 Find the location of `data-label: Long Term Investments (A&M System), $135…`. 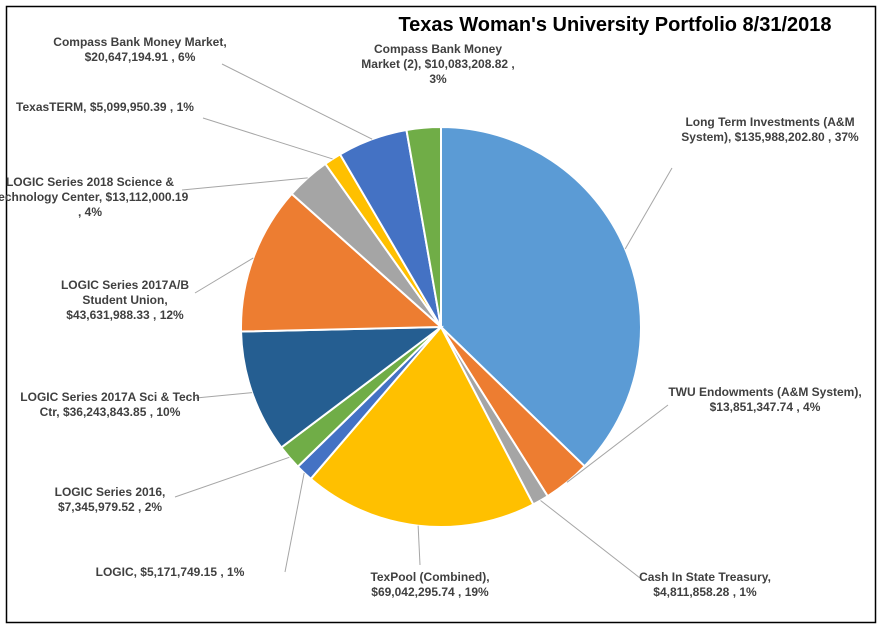

data-label: Long Term Investments (A&M System), $135… is located at coordinates (770, 129).